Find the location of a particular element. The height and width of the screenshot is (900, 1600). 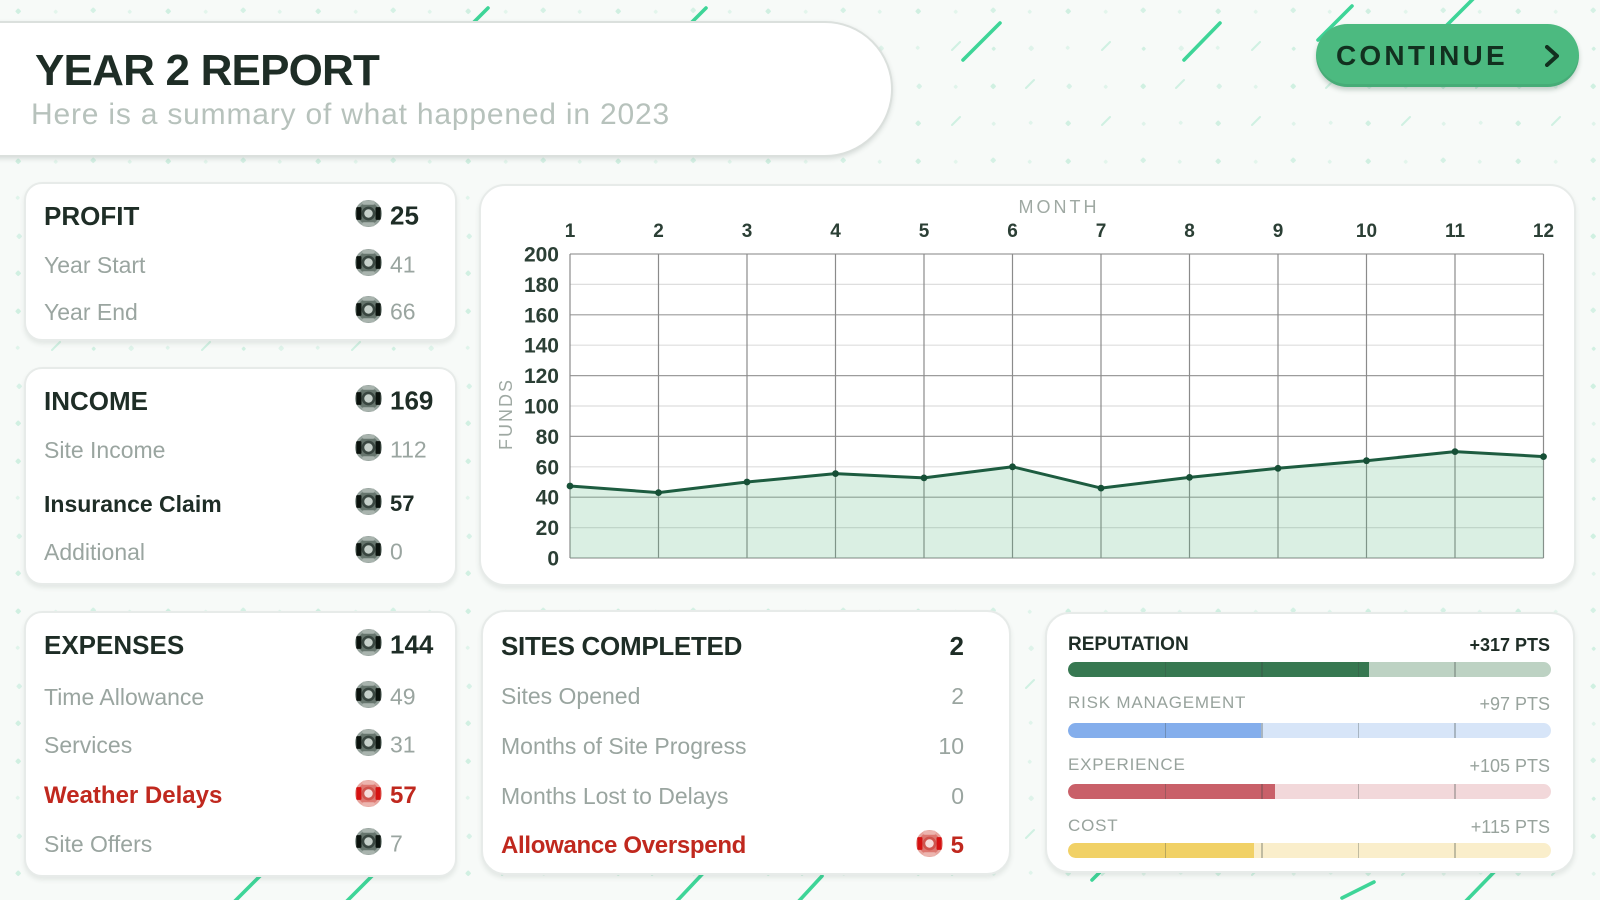

svg-text: MONTH is located at coordinates (1059, 207).